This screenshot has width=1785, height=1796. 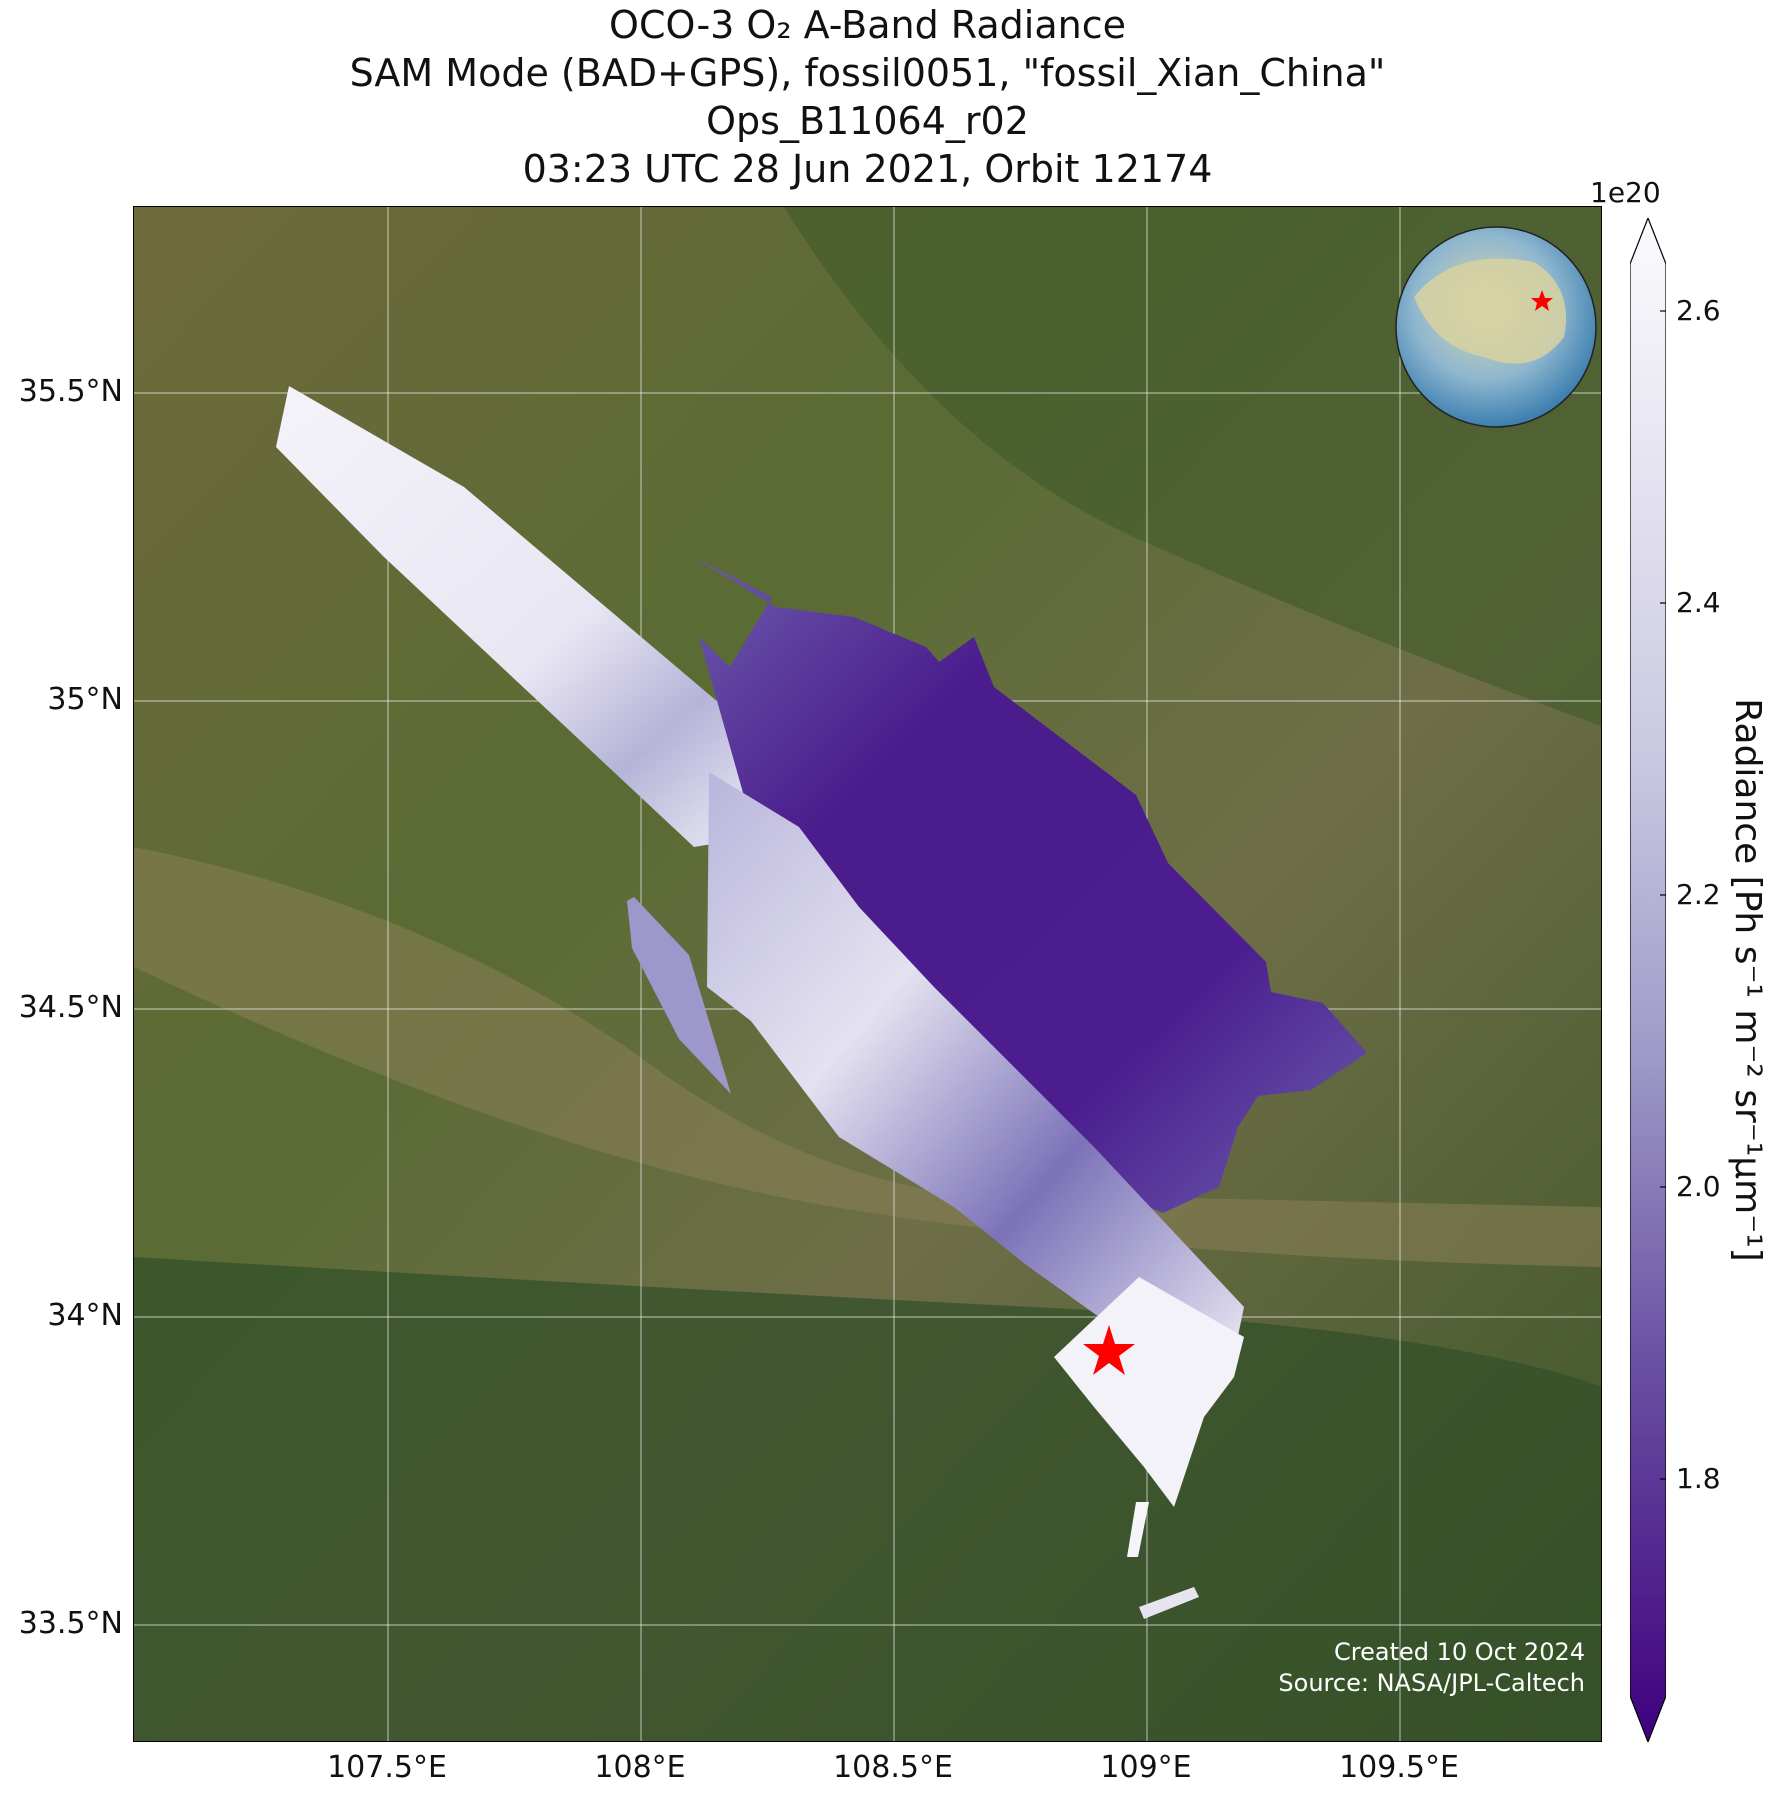 What do you see at coordinates (85, 699) in the screenshot?
I see `lat-tick-label: 35°N` at bounding box center [85, 699].